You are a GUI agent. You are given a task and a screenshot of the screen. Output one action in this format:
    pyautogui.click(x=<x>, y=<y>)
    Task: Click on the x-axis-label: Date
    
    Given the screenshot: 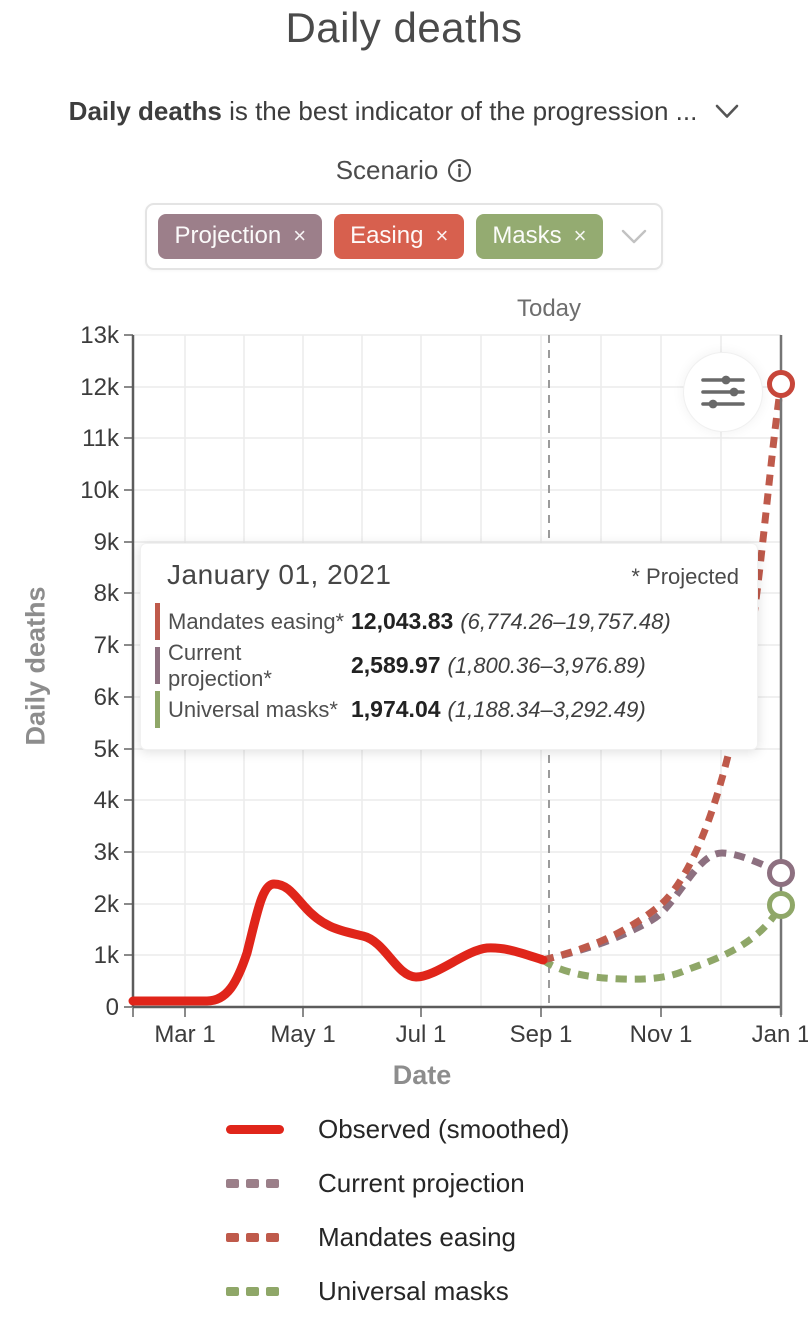 What is the action you would take?
    pyautogui.click(x=422, y=1075)
    